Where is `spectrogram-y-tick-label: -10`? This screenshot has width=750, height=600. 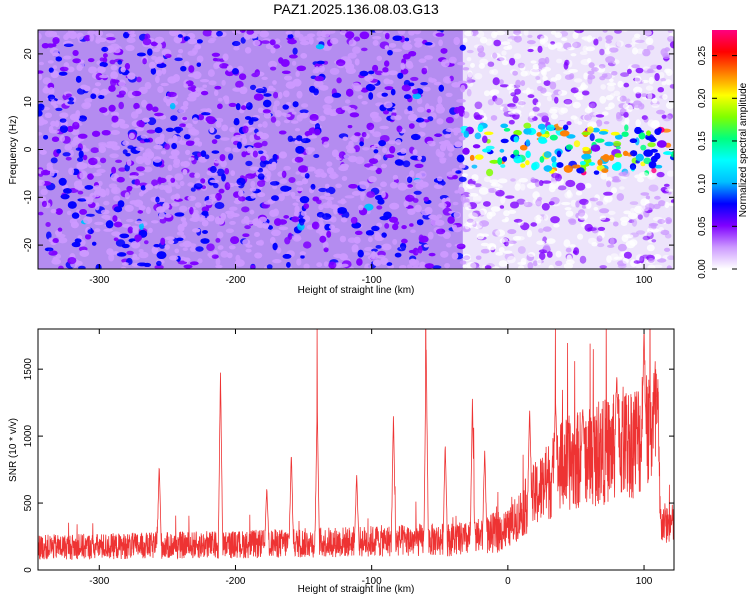 spectrogram-y-tick-label: -10 is located at coordinates (28, 197).